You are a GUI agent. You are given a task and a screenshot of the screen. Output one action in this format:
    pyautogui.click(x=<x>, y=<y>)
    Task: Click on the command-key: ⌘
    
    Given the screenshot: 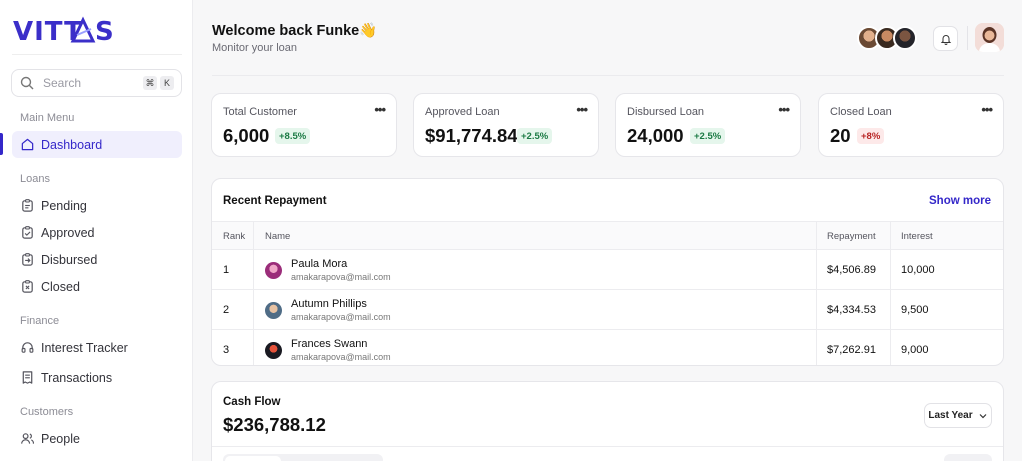 What is the action you would take?
    pyautogui.click(x=150, y=83)
    